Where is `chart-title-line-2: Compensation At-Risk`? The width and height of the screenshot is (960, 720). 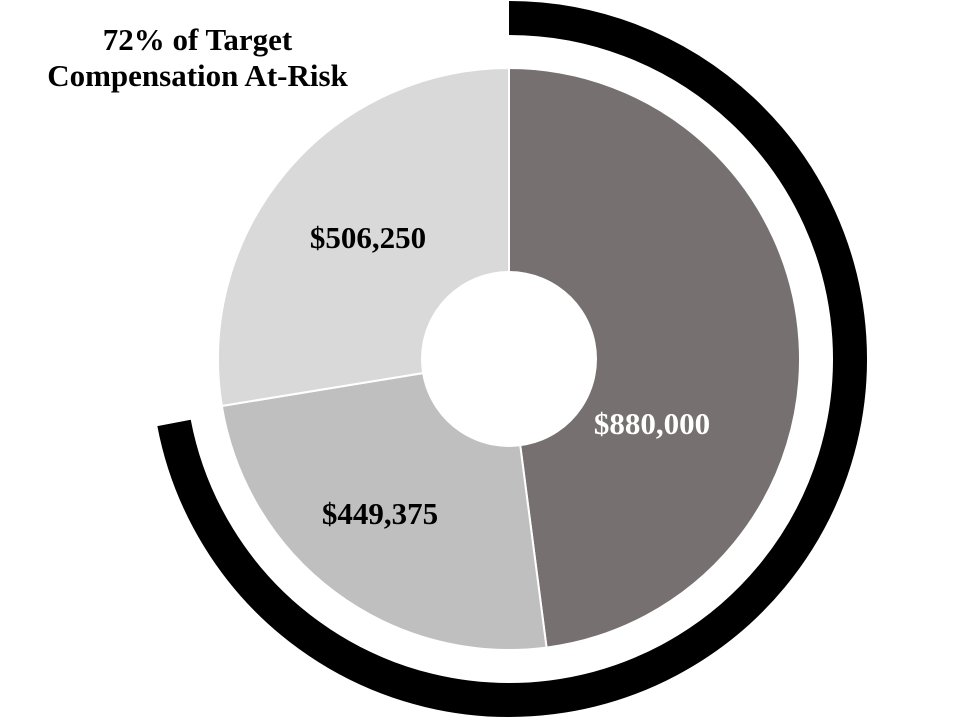
chart-title-line-2: Compensation At-Risk is located at coordinates (197, 75).